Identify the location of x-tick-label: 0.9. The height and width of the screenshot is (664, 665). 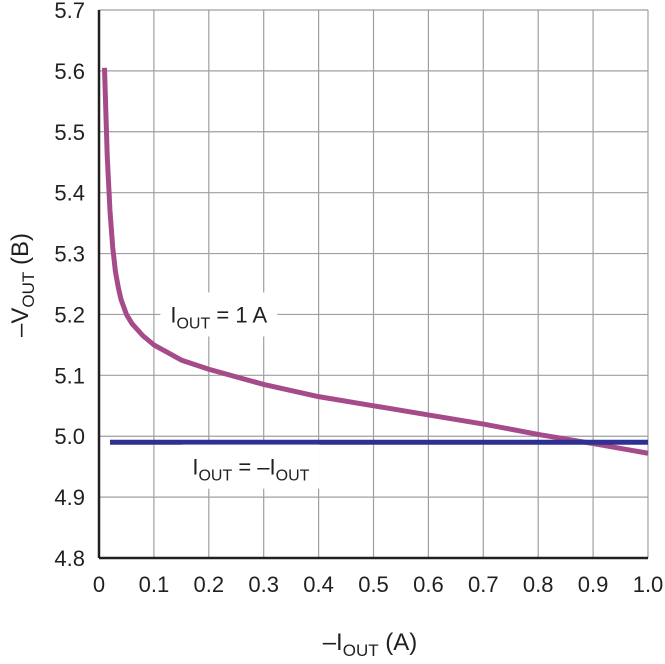
(593, 584).